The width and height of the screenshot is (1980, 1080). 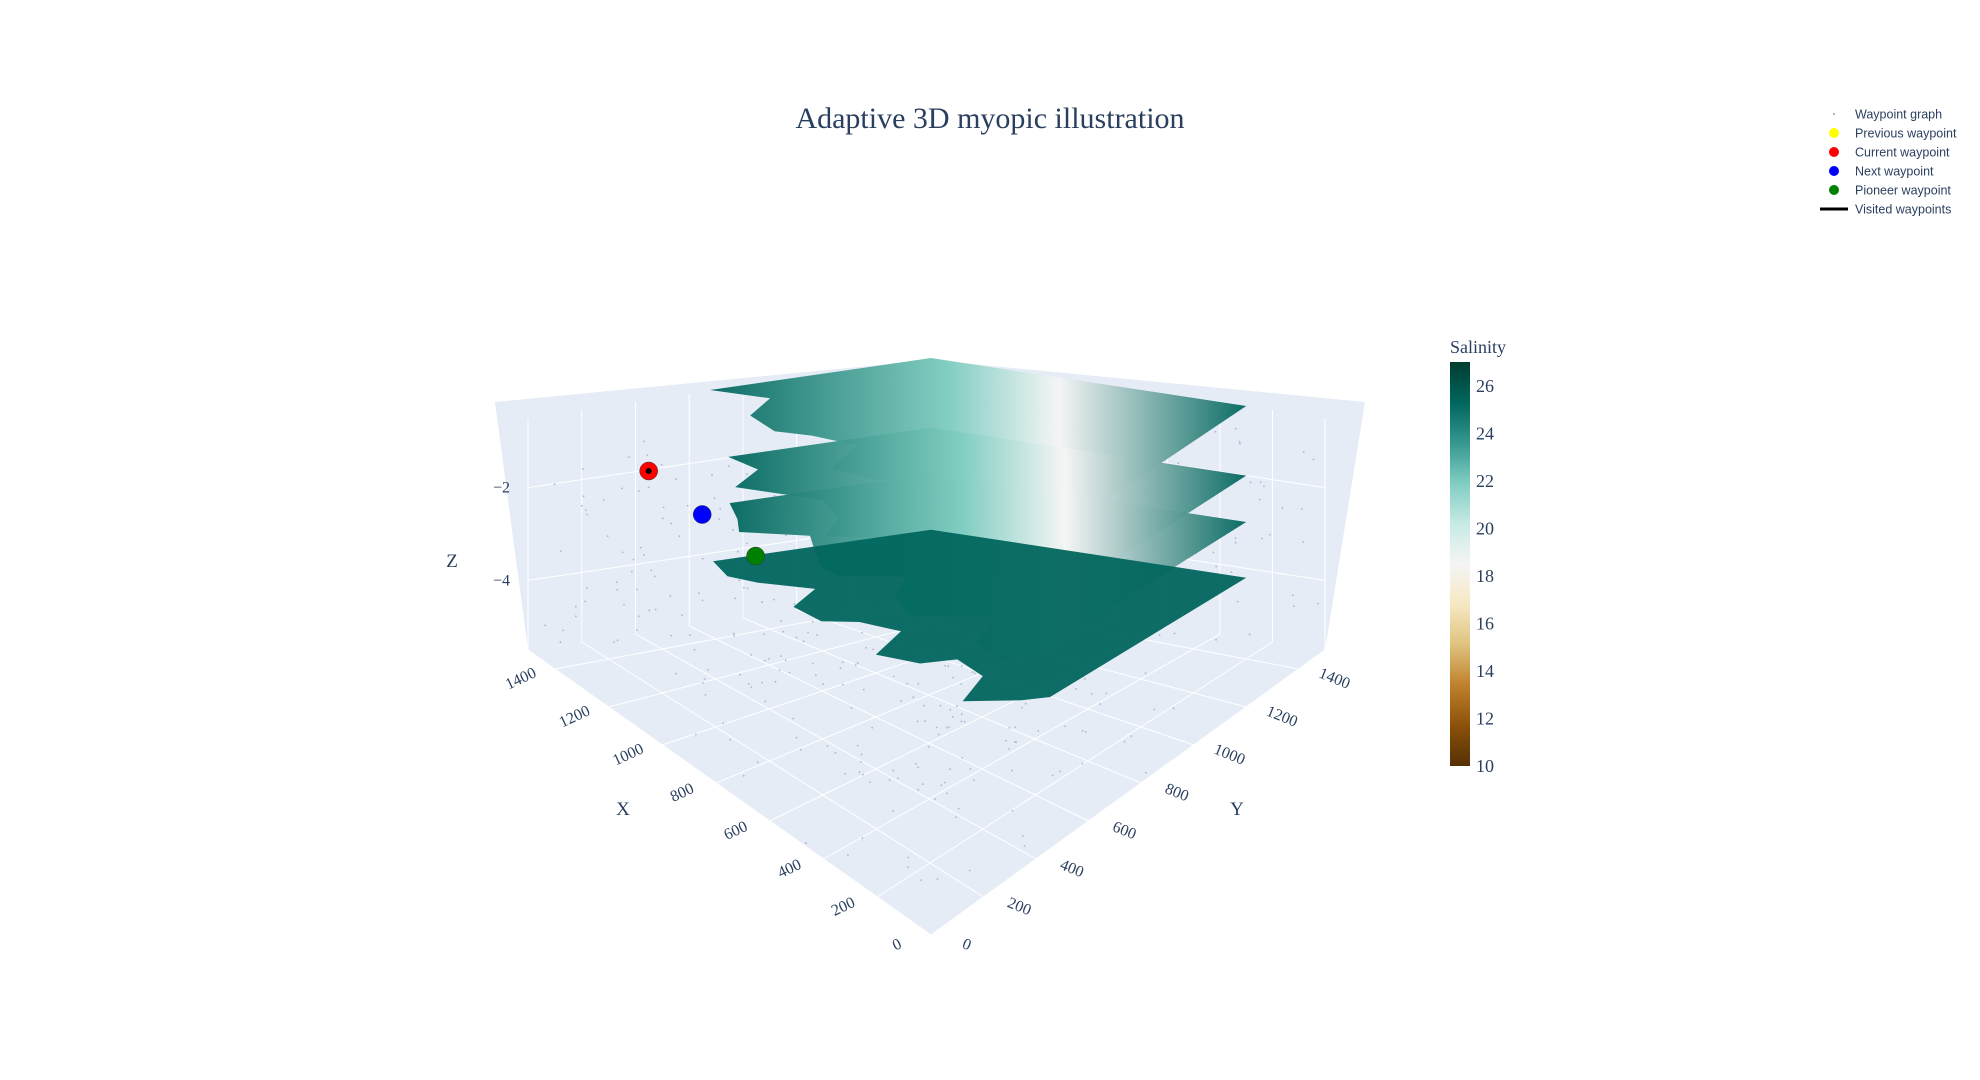 I want to click on next-waypoint-marker, so click(x=702, y=514).